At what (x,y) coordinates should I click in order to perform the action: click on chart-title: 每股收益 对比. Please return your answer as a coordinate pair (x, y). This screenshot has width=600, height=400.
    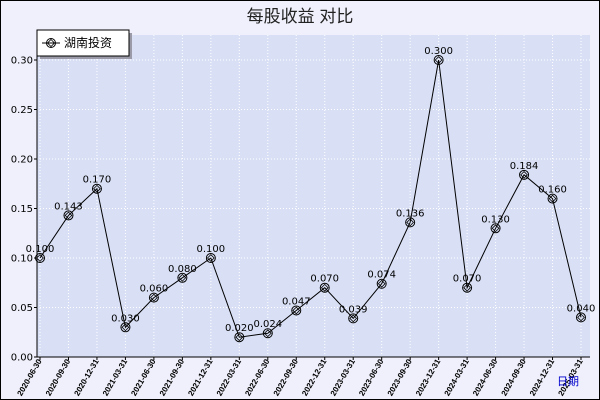
    Looking at the image, I should click on (300, 16).